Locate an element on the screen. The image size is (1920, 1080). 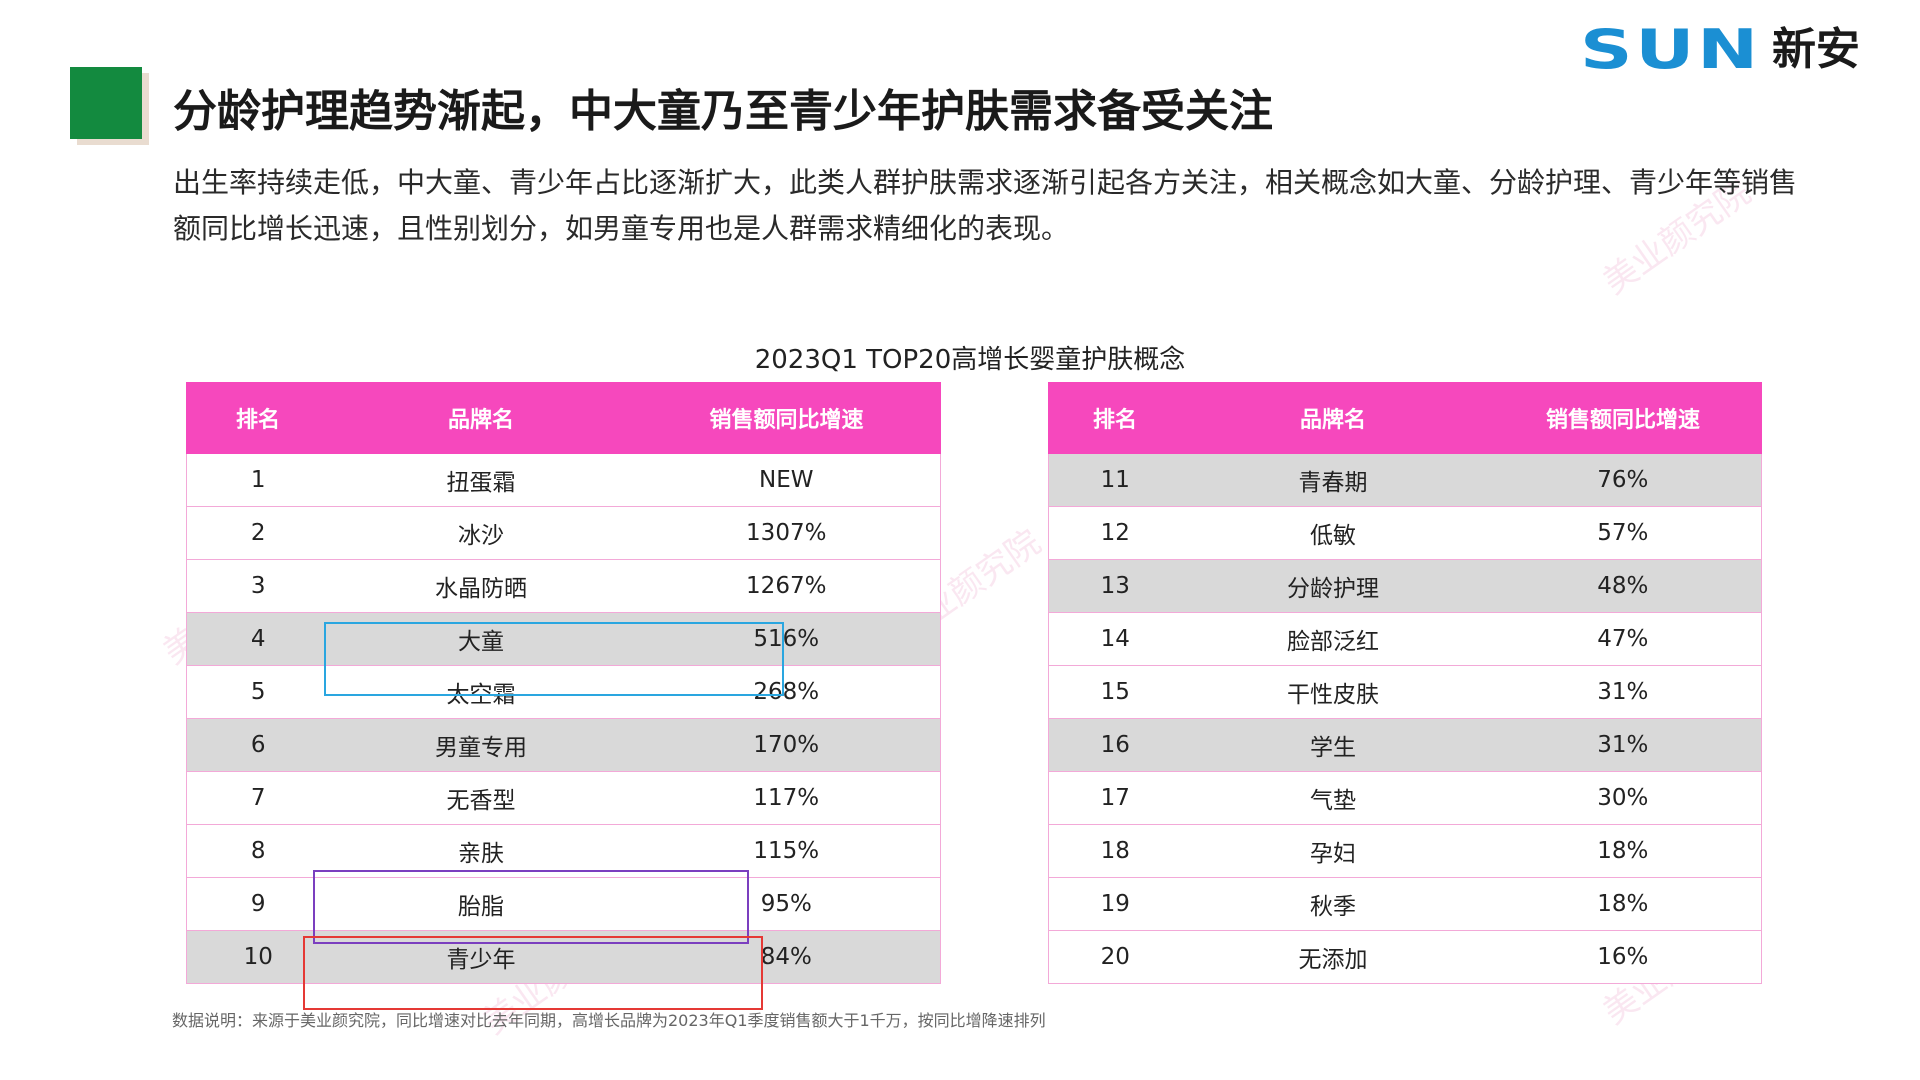
cell-rate: 48% is located at coordinates (1623, 586).